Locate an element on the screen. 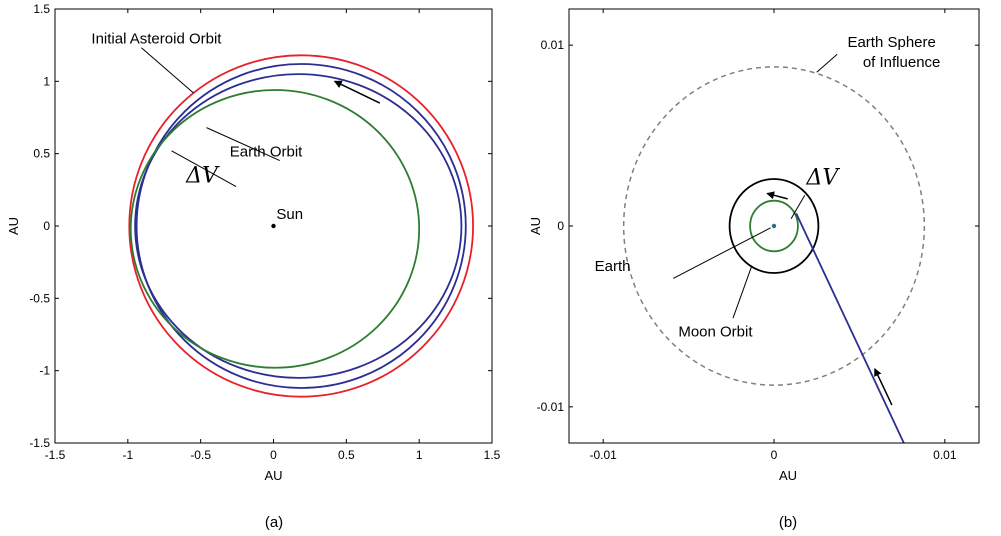 The image size is (1001, 536). panel-a-annotations: Initial Asteroid Orbit Earth Orbit ΔV Sun is located at coordinates (236, 127).